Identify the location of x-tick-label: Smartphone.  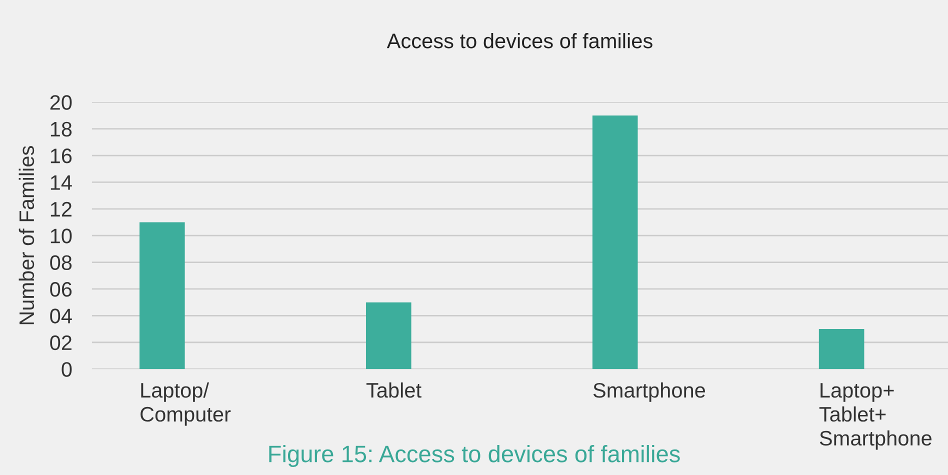
(649, 392).